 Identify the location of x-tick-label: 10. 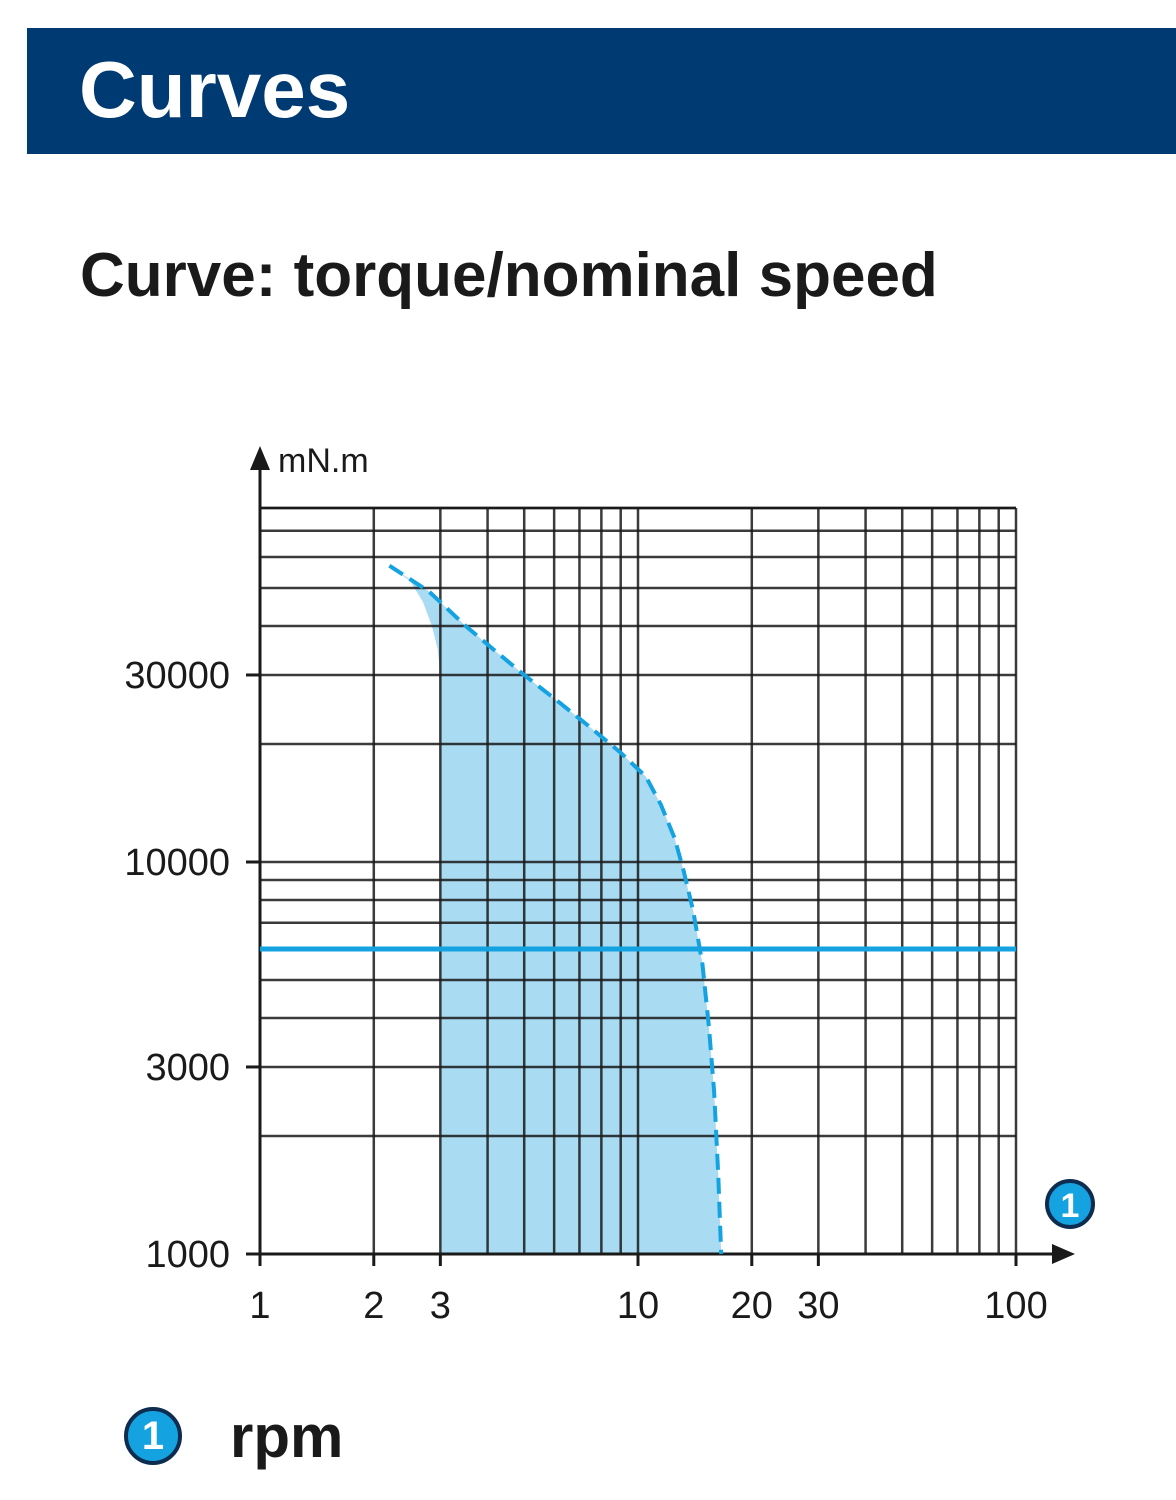
(638, 1306).